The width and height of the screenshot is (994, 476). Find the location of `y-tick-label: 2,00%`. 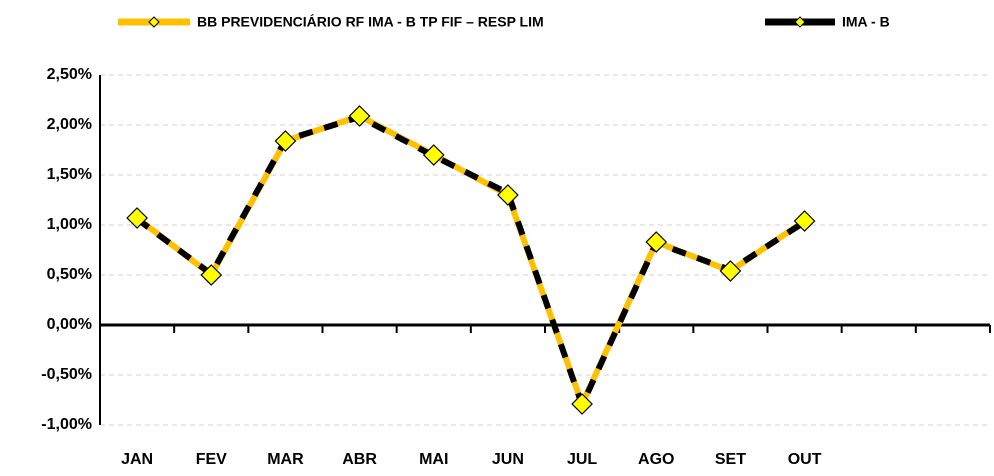

y-tick-label: 2,00% is located at coordinates (69, 124).